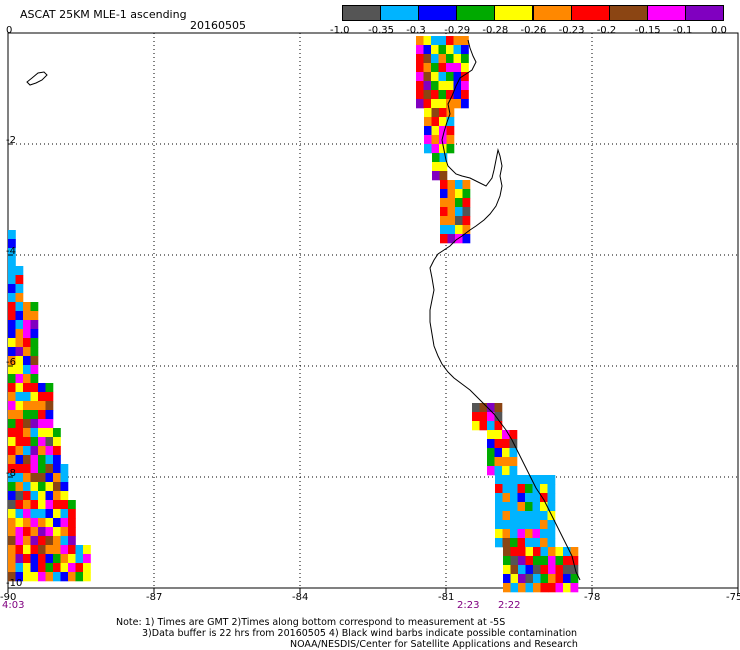 The height and width of the screenshot is (650, 740). Describe the element at coordinates (446, 597) in the screenshot. I see `x-tick-label: -81` at that location.